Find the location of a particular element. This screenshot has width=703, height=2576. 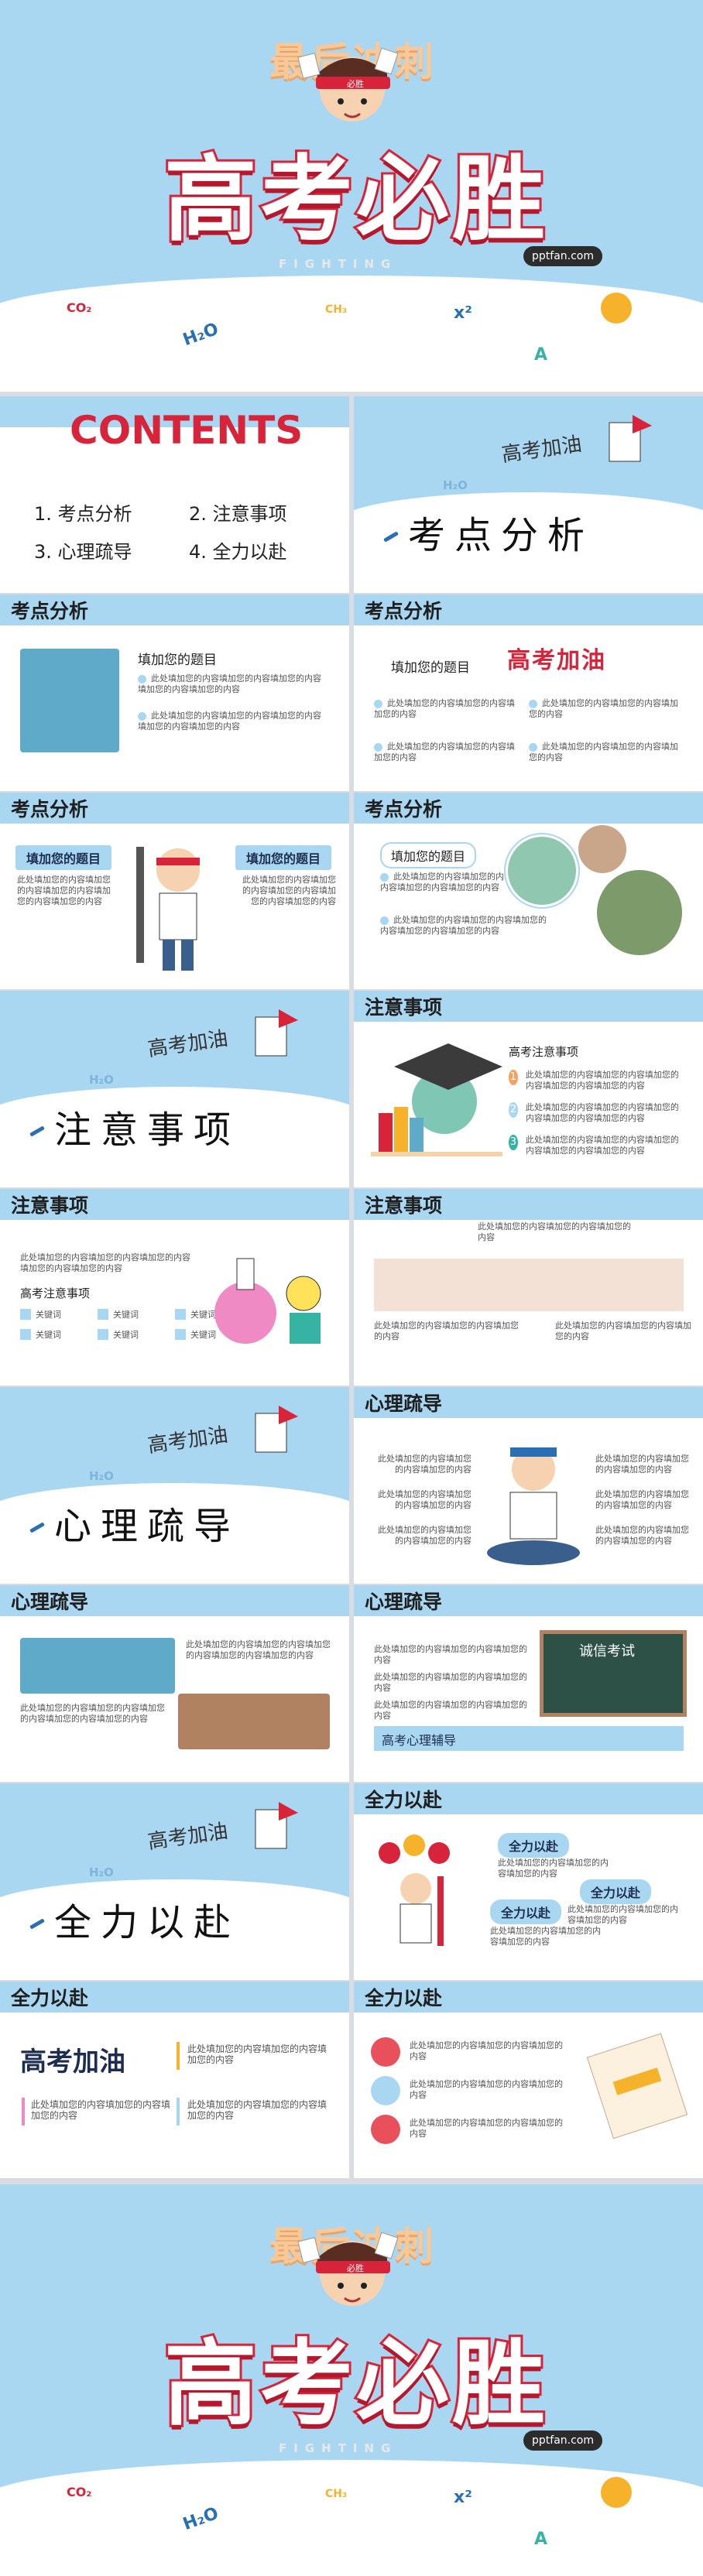

section-slide: 高考加油 H₂O 心理疏导 is located at coordinates (174, 1485).